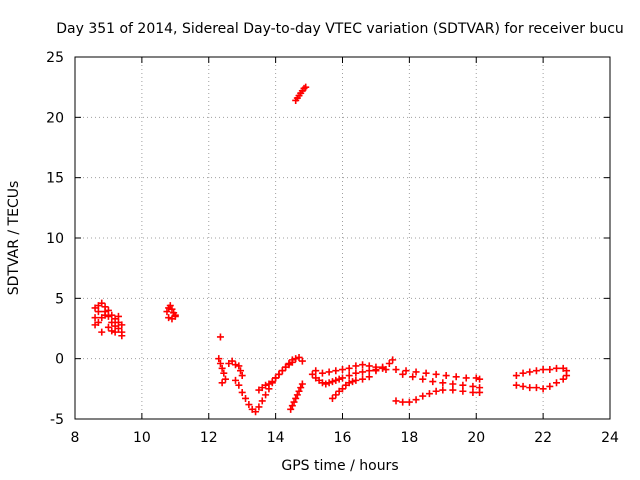  I want to click on y-tick-label: 0, so click(59, 360).